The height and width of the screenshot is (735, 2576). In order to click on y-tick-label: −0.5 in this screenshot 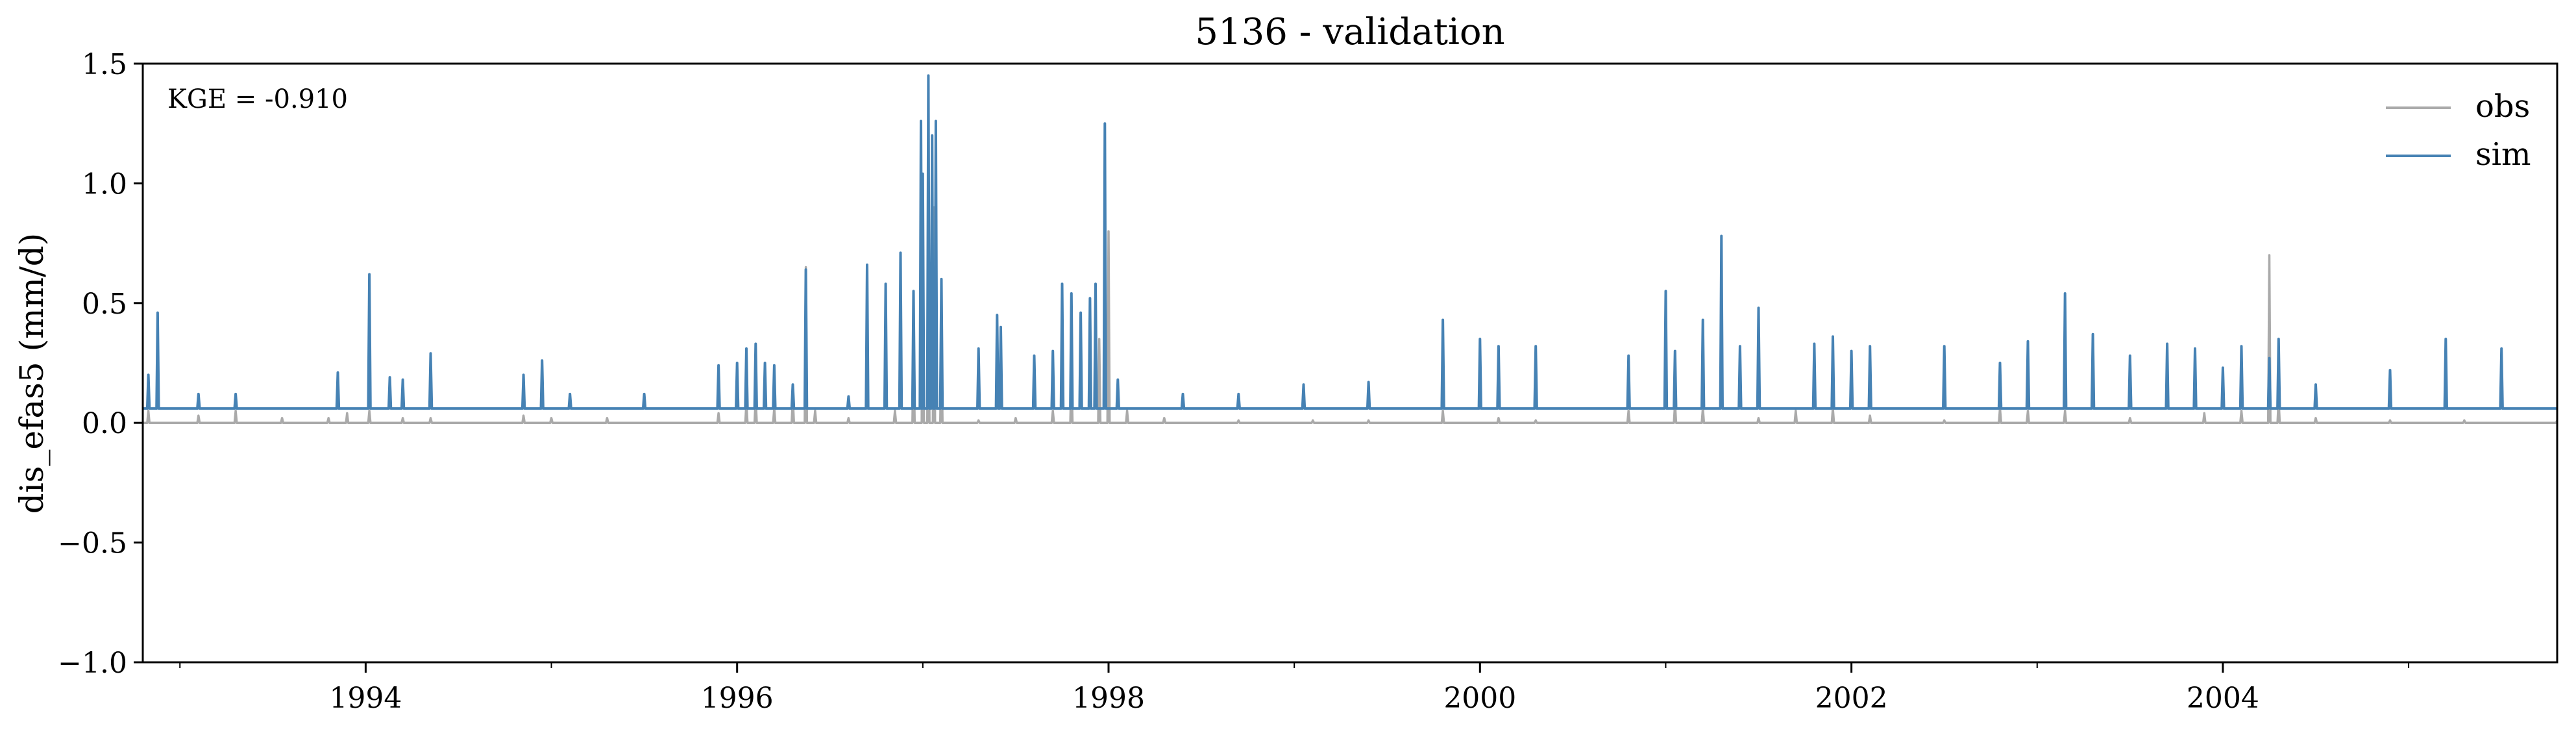, I will do `click(92, 543)`.